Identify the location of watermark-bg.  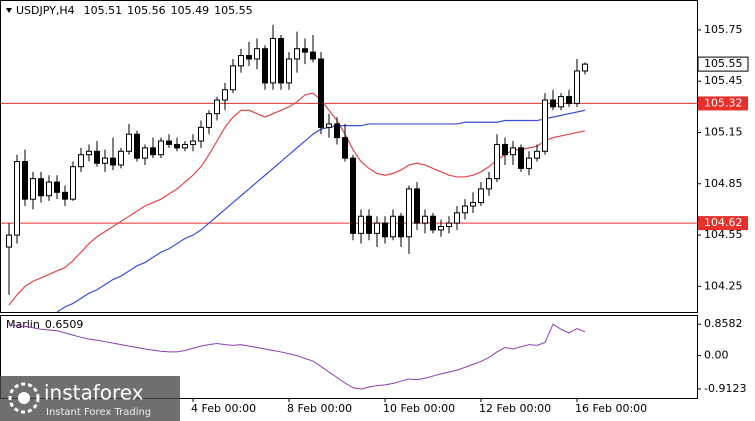
(90, 398).